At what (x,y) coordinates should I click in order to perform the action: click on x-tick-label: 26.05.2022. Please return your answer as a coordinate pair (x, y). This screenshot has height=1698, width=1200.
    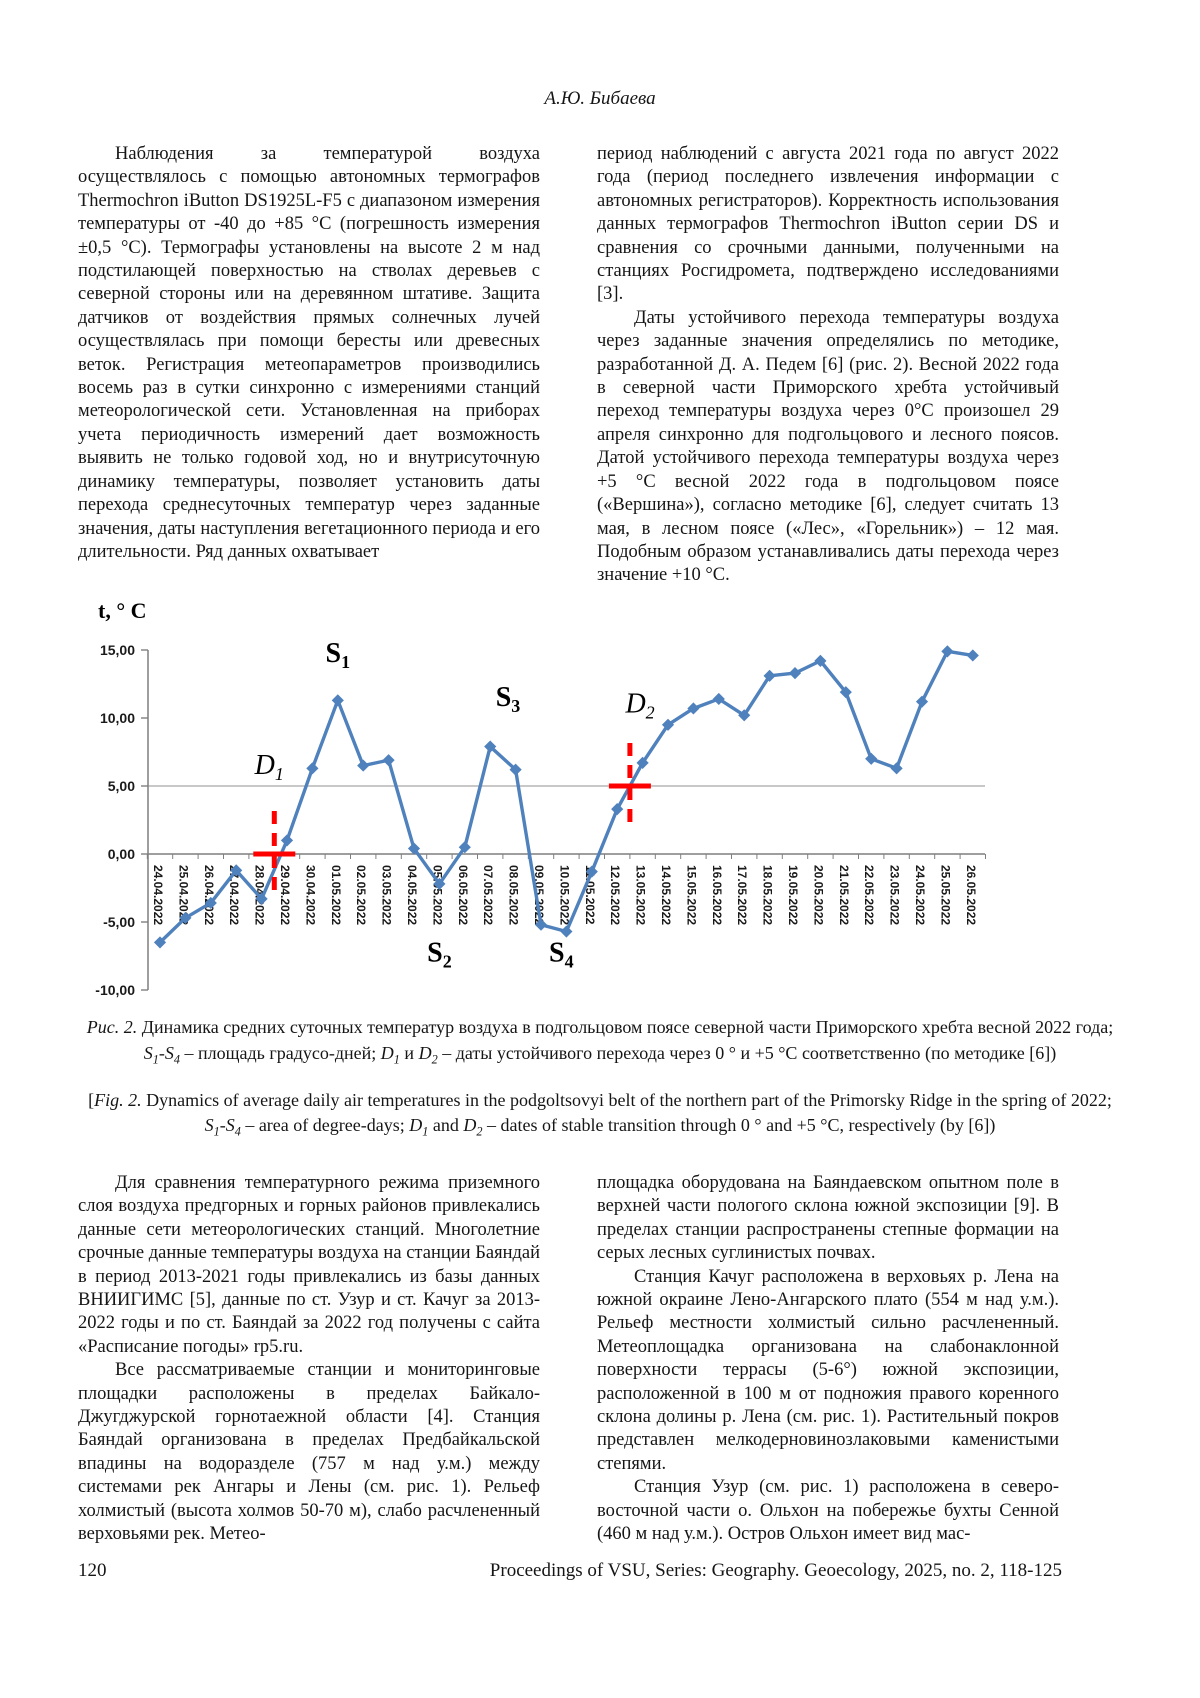
    Looking at the image, I should click on (971, 895).